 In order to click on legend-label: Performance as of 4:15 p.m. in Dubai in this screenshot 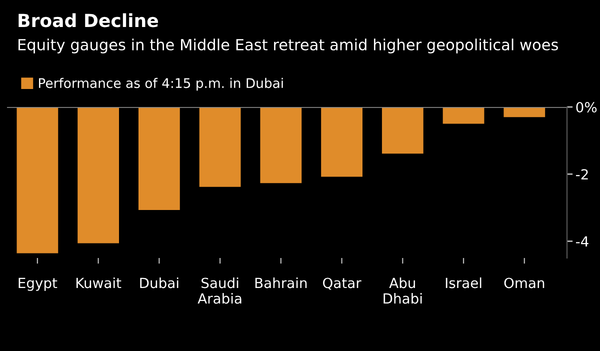, I will do `click(161, 84)`.